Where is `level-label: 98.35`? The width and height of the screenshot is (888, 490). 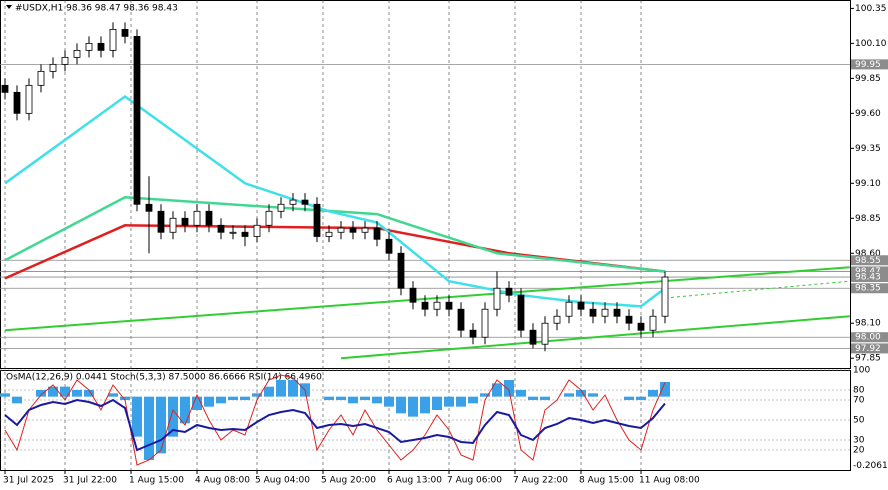 level-label: 98.35 is located at coordinates (868, 289).